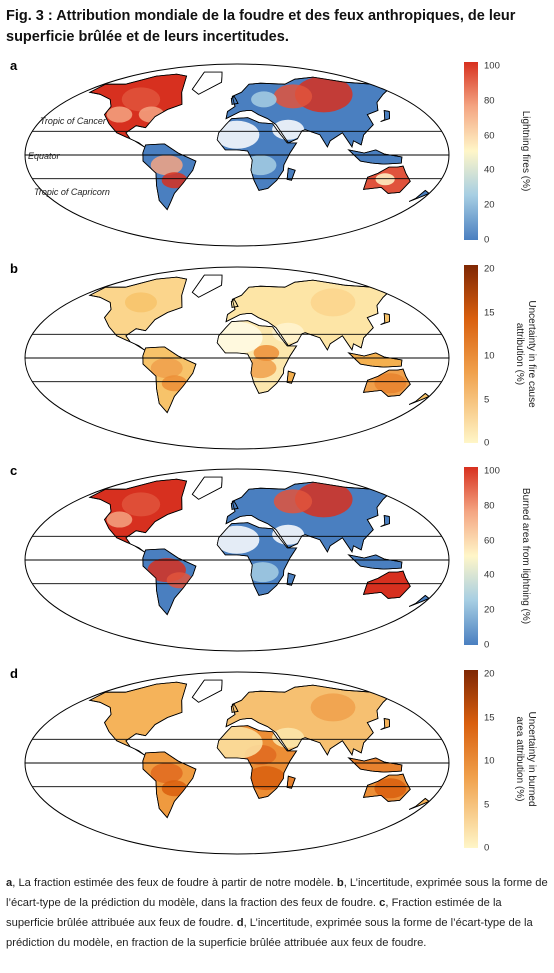 Image resolution: width=554 pixels, height=973 pixels. What do you see at coordinates (14, 673) in the screenshot?
I see `panel-letter: d` at bounding box center [14, 673].